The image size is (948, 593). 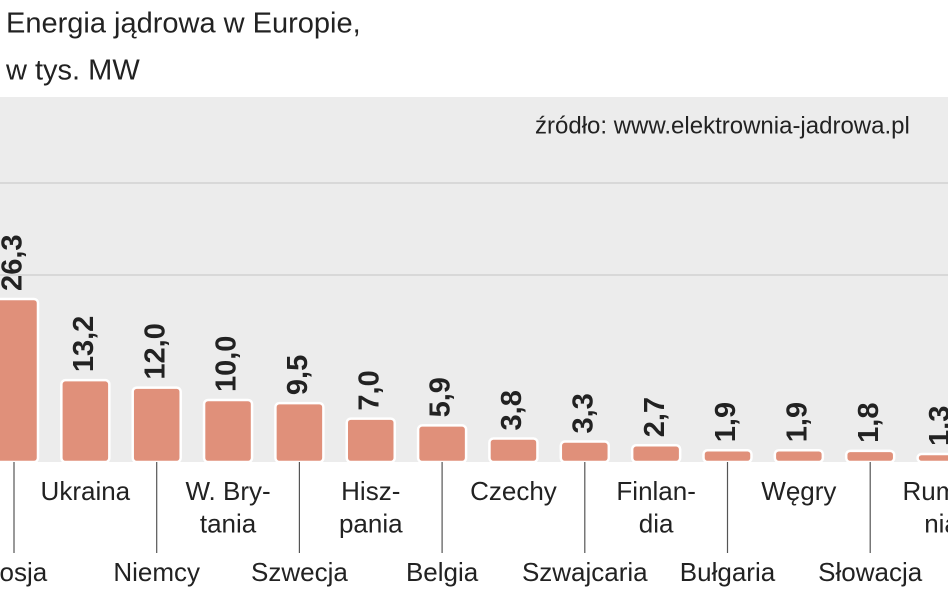 I want to click on value-label: 10,0, so click(x=227, y=364).